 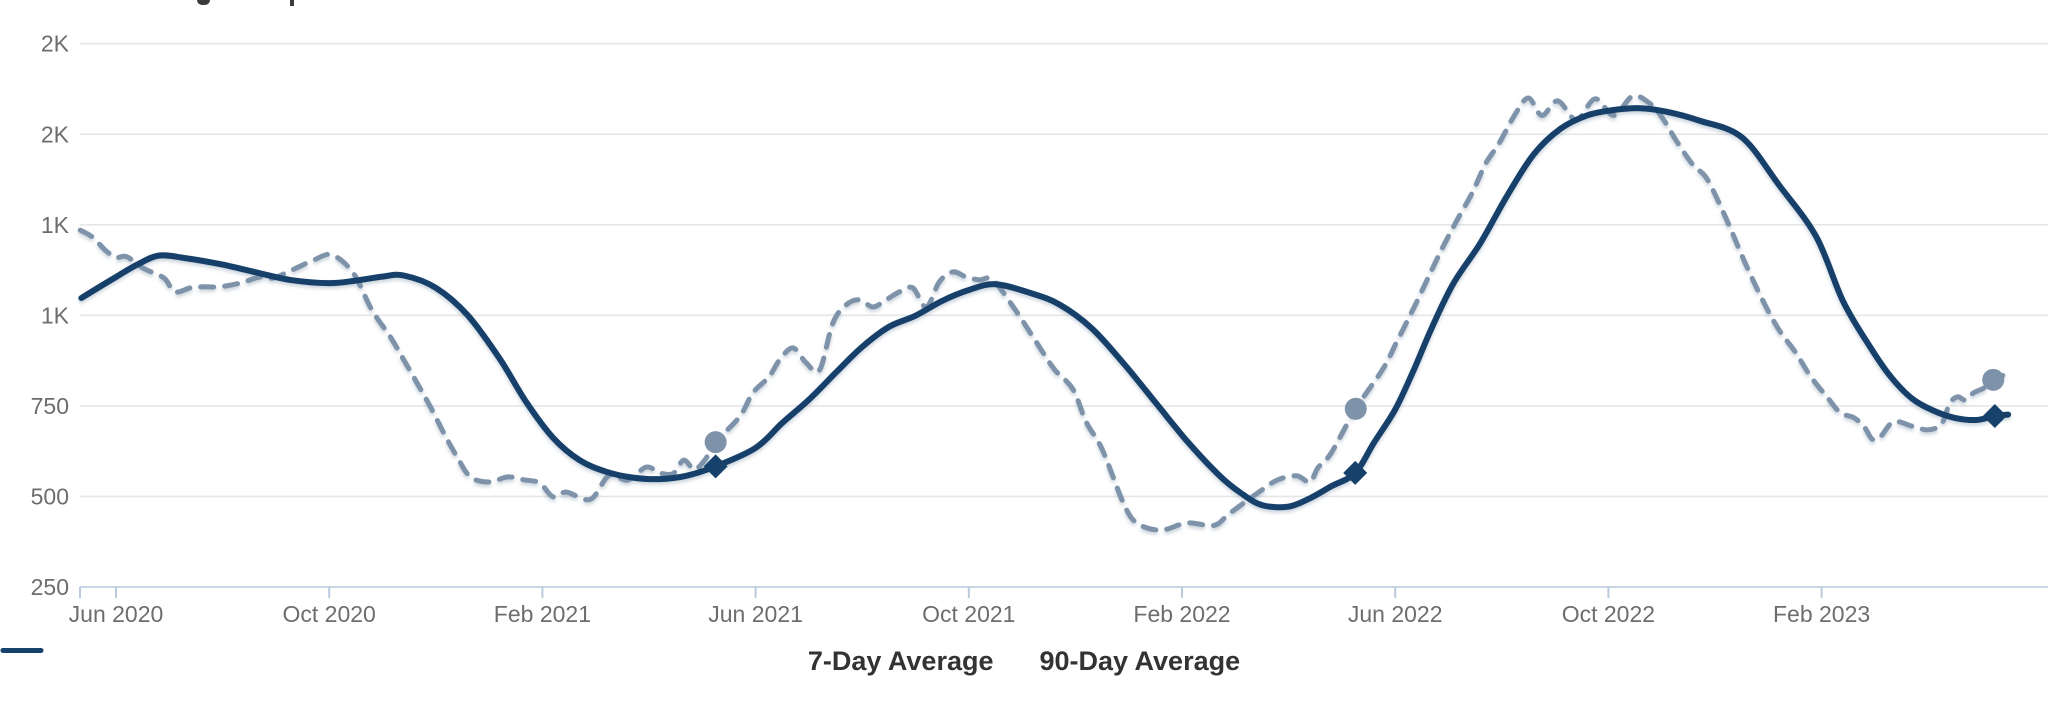 I want to click on legend: 7-Day Average 90-Day Average, so click(x=1024, y=661).